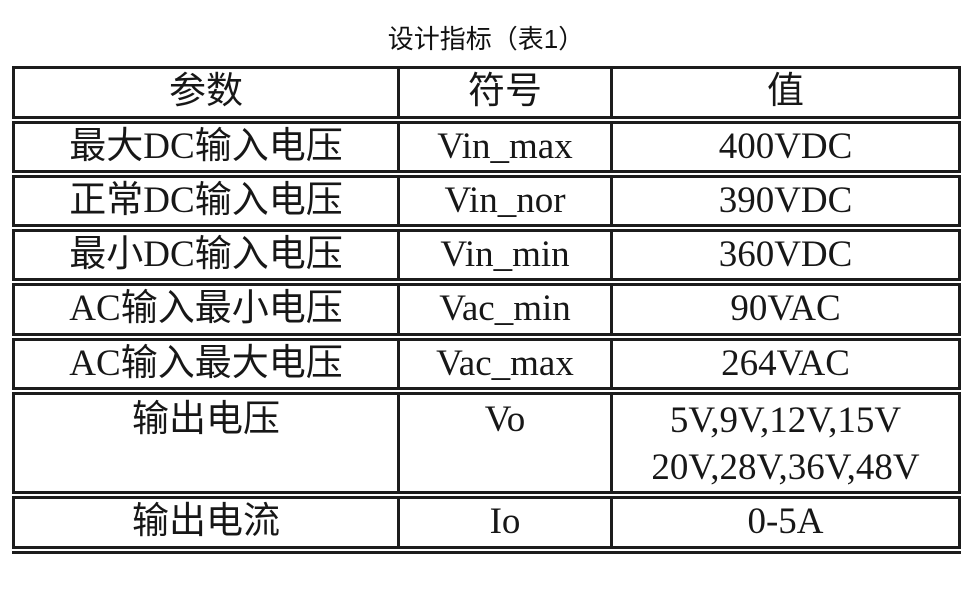  Describe the element at coordinates (785, 365) in the screenshot. I see `cell-value: 264VAC` at that location.